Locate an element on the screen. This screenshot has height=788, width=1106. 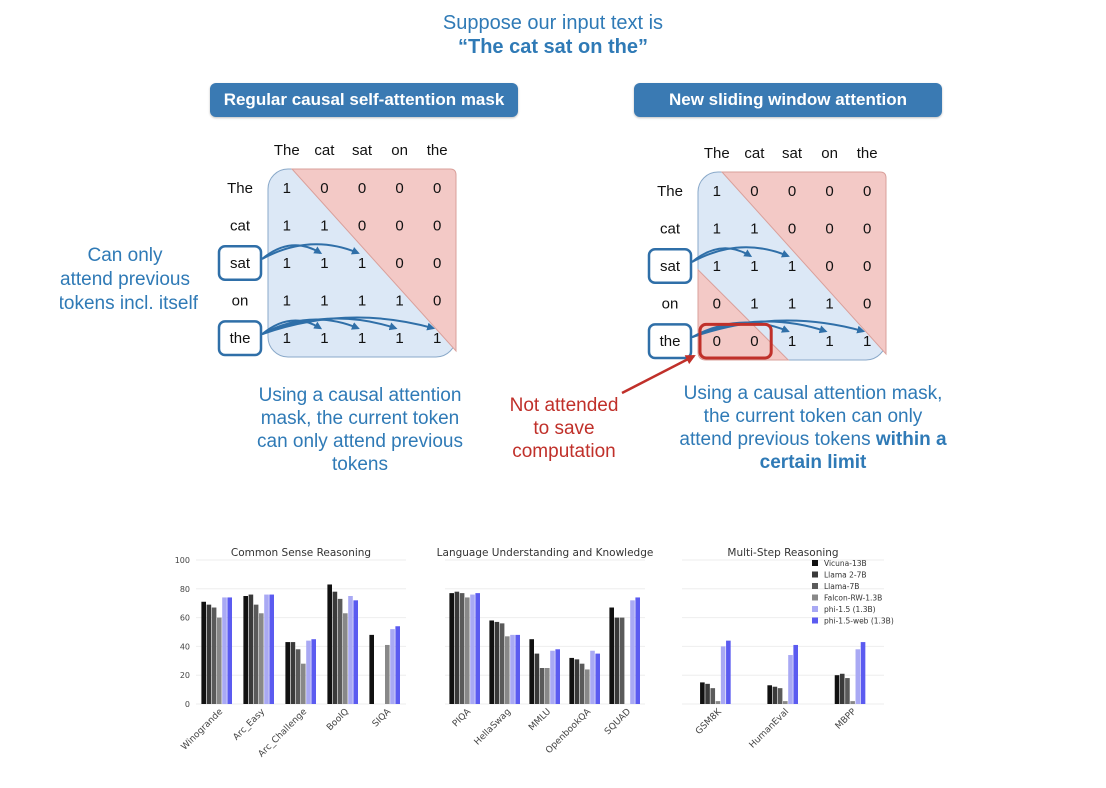
left-row-label: The is located at coordinates (240, 188).